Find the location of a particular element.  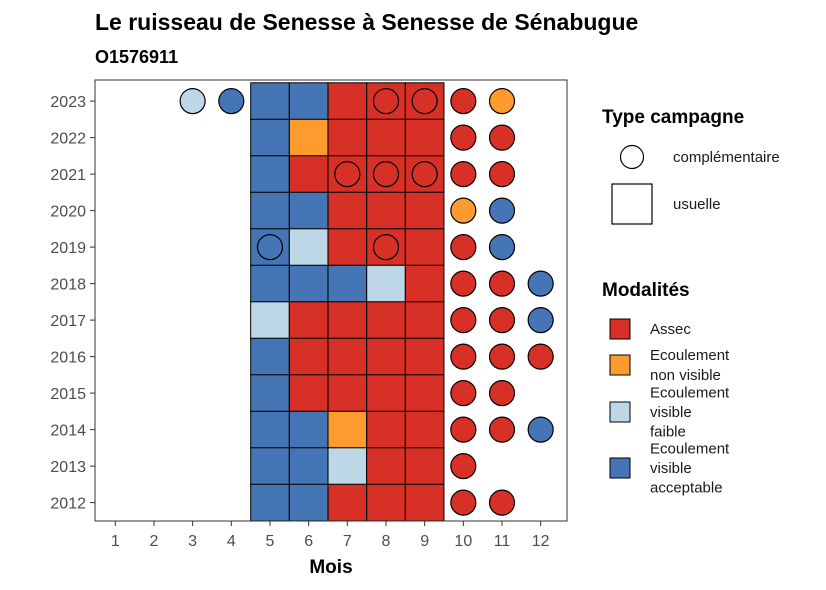

legend-key-V is located at coordinates (620, 468).